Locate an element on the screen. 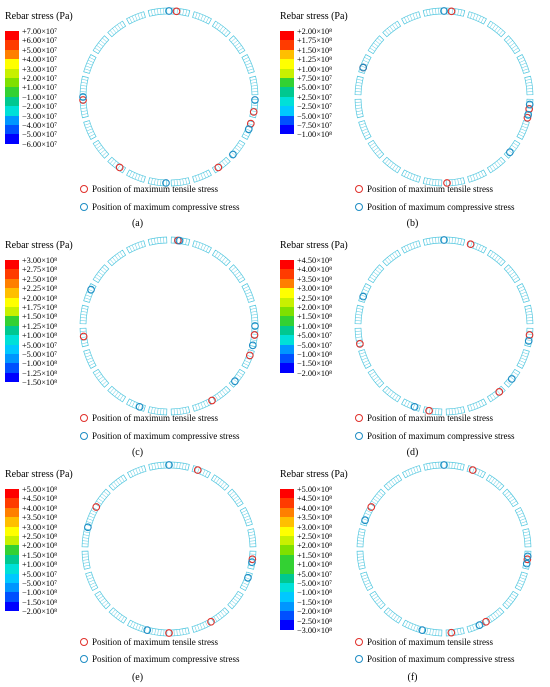  color-scale-tick-label: +3.50×10⁸ is located at coordinates (40, 518).